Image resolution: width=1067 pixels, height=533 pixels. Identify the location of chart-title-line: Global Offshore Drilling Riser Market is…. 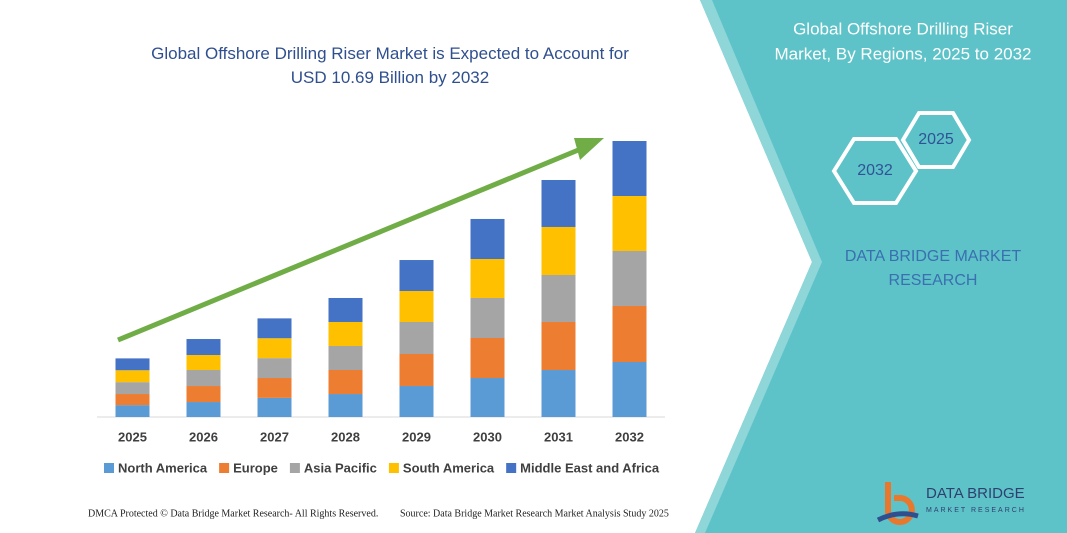
(390, 65).